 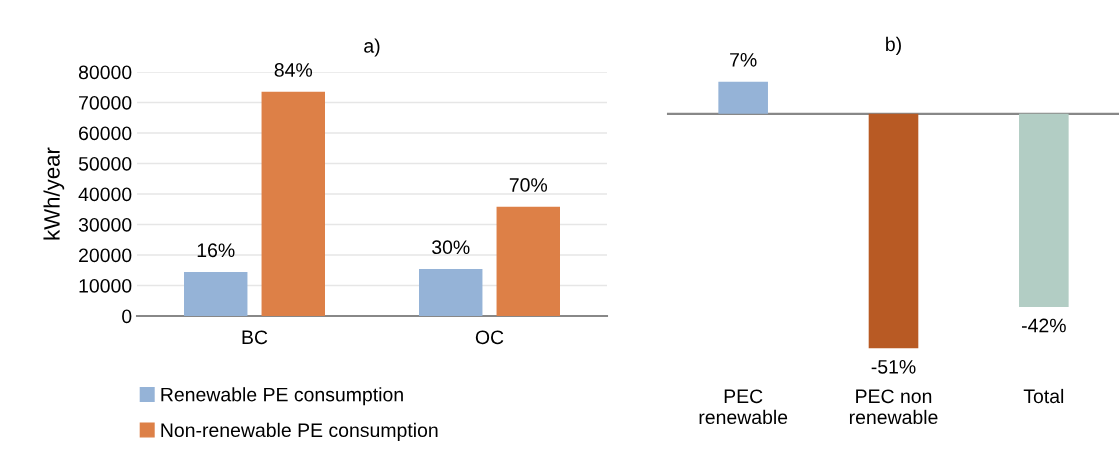 What do you see at coordinates (105, 285) in the screenshot?
I see `y-tick-label: 10000` at bounding box center [105, 285].